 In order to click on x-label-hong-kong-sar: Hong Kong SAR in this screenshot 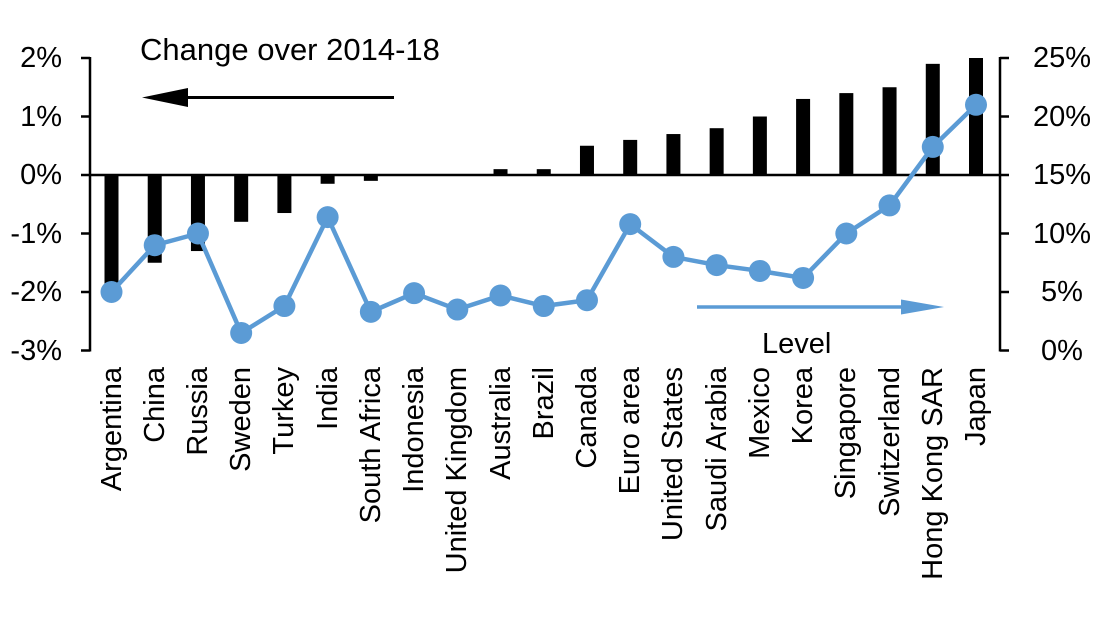, I will do `click(932, 473)`.